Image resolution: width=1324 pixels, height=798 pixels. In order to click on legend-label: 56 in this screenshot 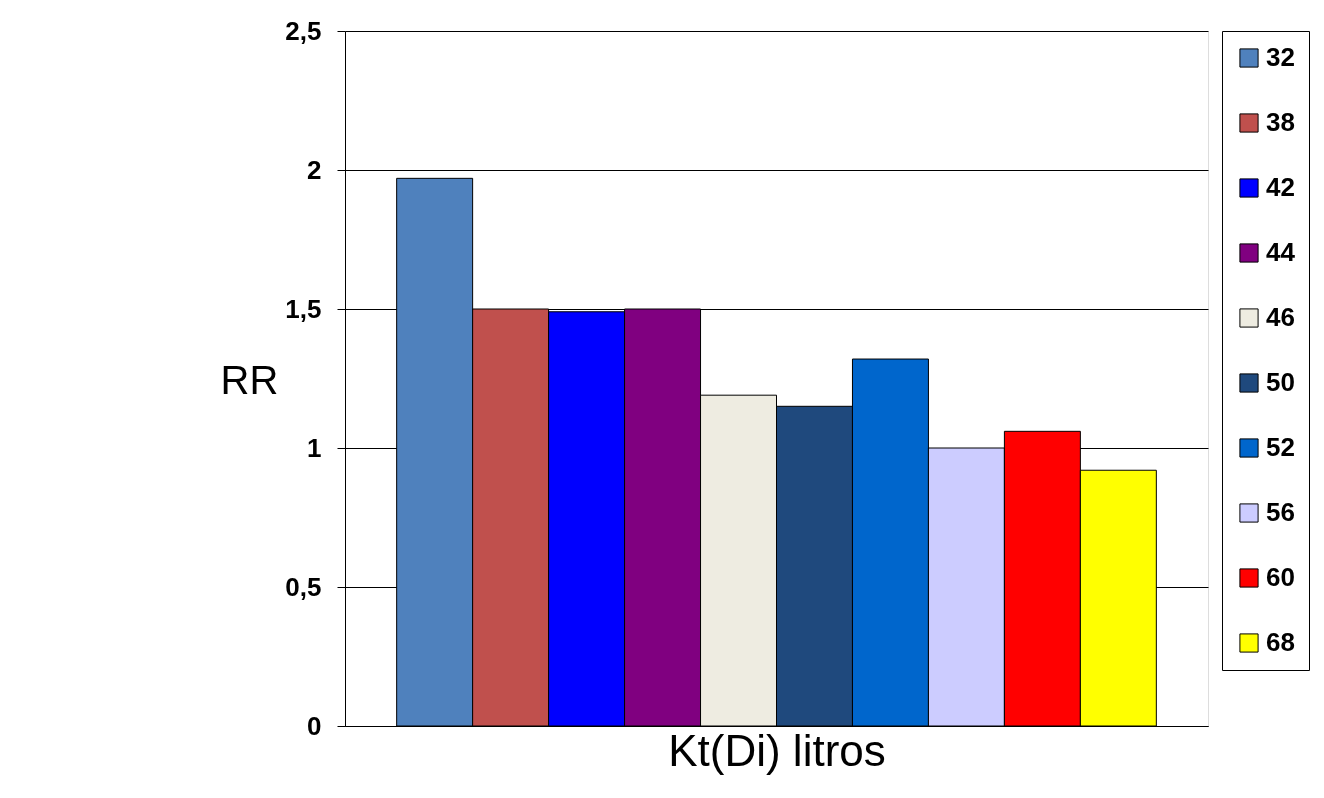, I will do `click(1280, 512)`.